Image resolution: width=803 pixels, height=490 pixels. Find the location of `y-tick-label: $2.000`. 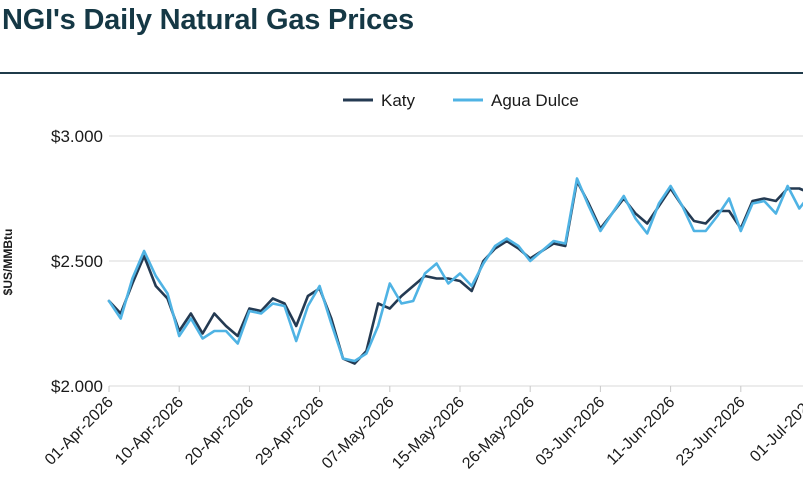

y-tick-label: $2.000 is located at coordinates (77, 386).